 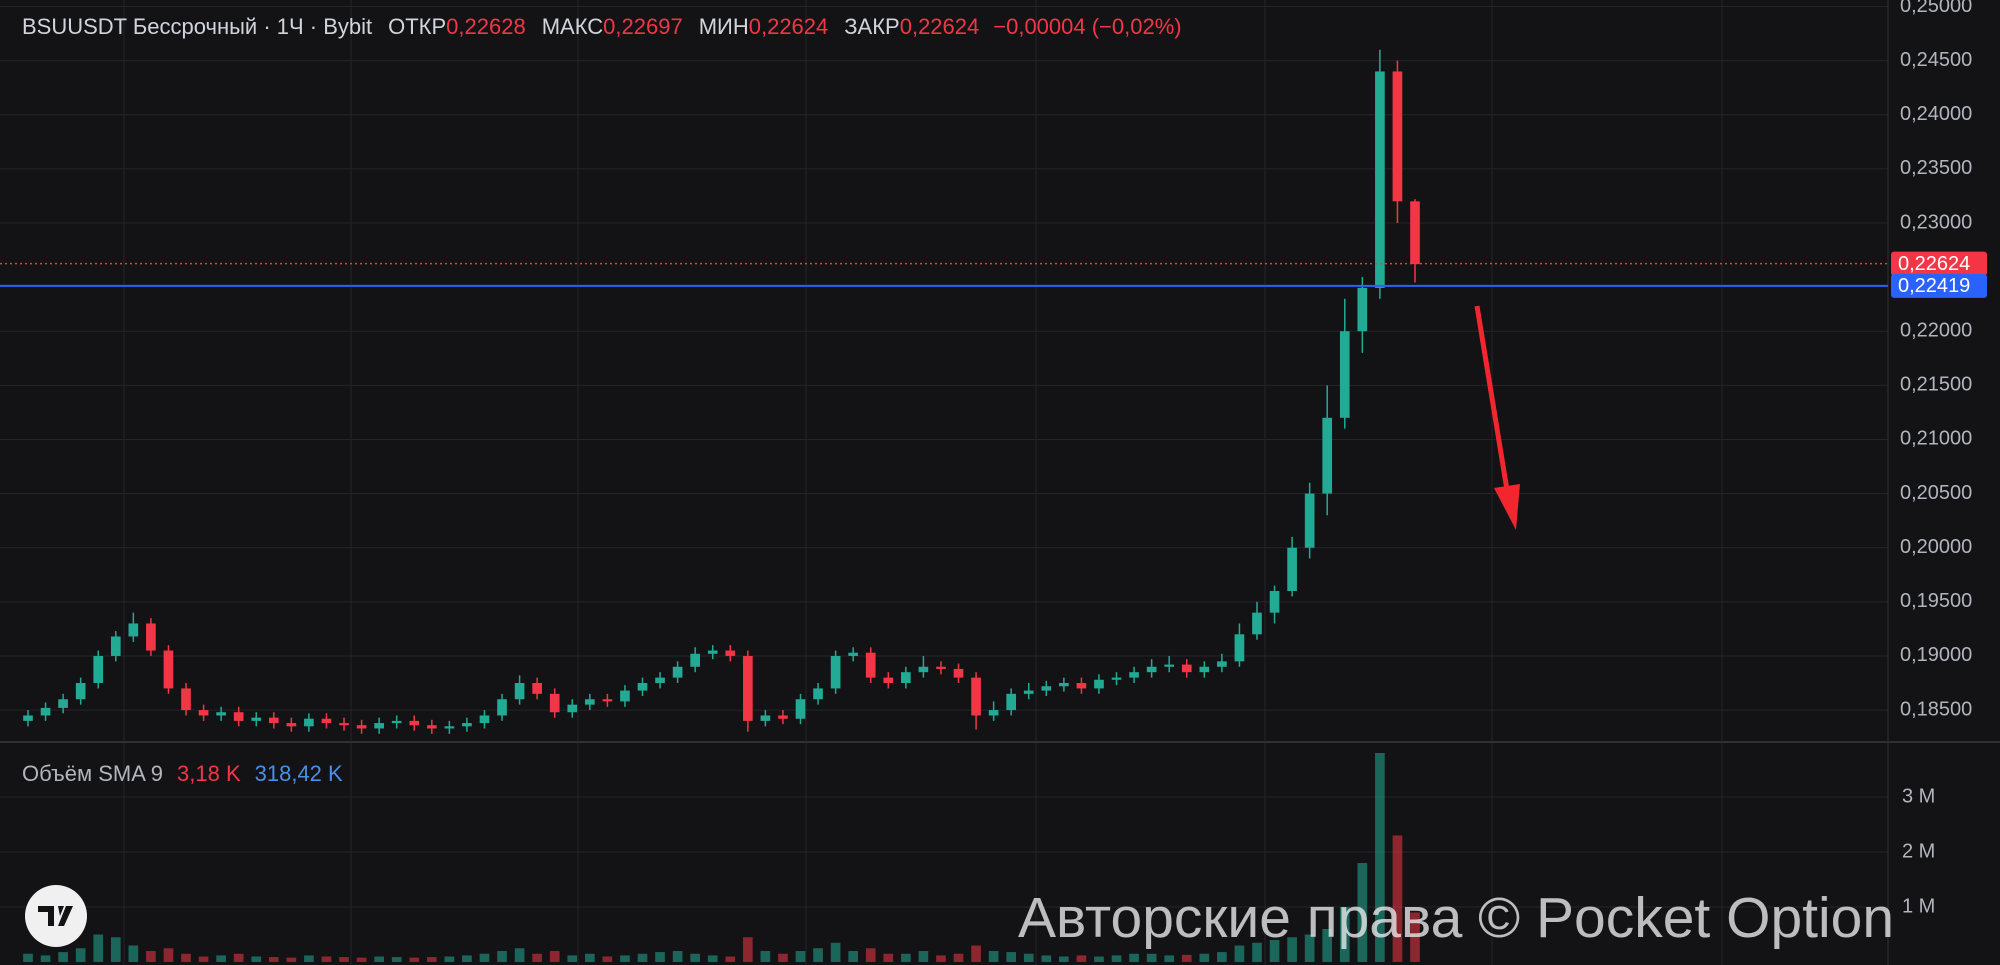 What do you see at coordinates (573, 26) in the screenshot?
I see `legend-label: МАКС` at bounding box center [573, 26].